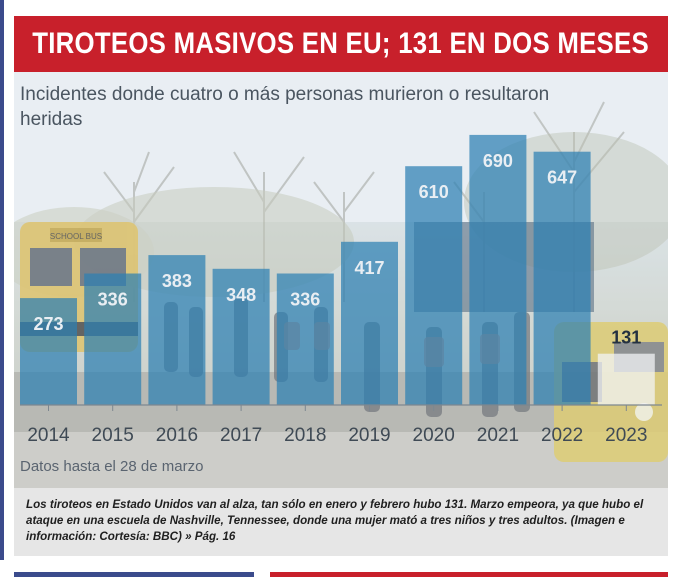  What do you see at coordinates (177, 330) in the screenshot?
I see `bar-2016` at bounding box center [177, 330].